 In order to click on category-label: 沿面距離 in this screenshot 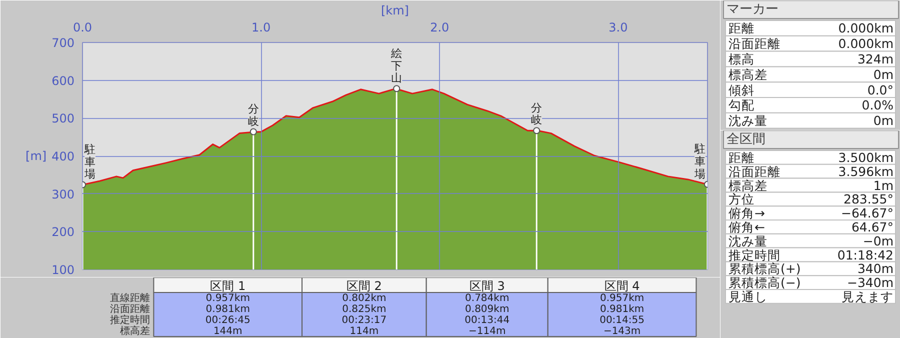, I will do `click(130, 309)`.